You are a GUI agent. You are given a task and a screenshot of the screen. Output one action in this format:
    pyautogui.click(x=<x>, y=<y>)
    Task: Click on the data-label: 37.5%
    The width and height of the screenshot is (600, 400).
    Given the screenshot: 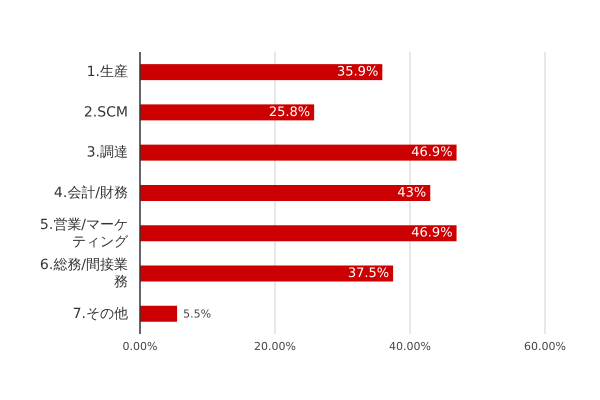 What is the action you would take?
    pyautogui.click(x=369, y=274)
    